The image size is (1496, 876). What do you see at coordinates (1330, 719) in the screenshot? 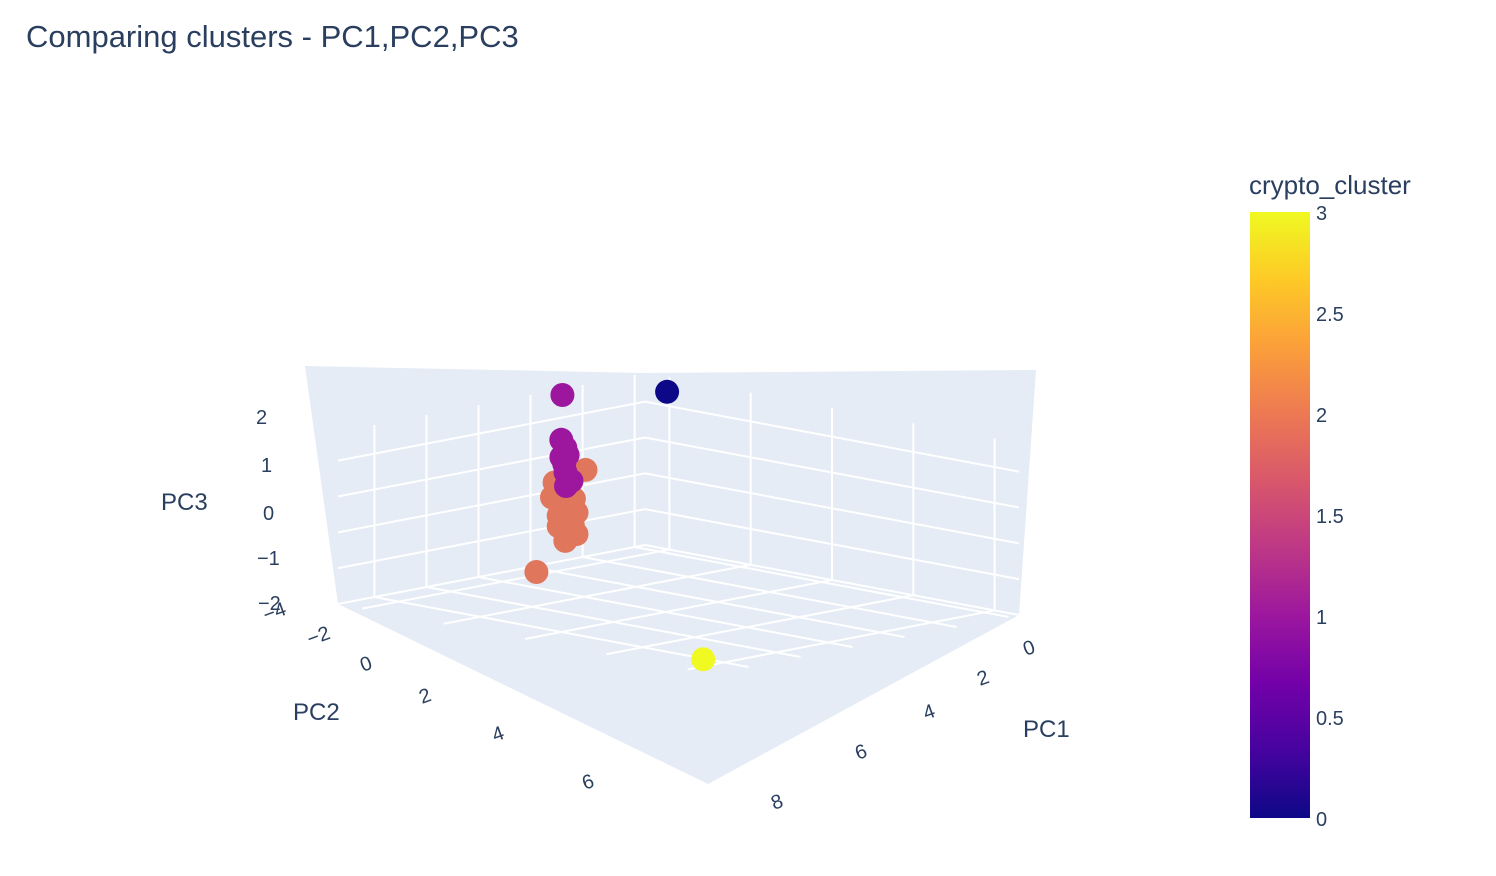
I see `colorbar-tick-label: 0.5` at bounding box center [1330, 719].